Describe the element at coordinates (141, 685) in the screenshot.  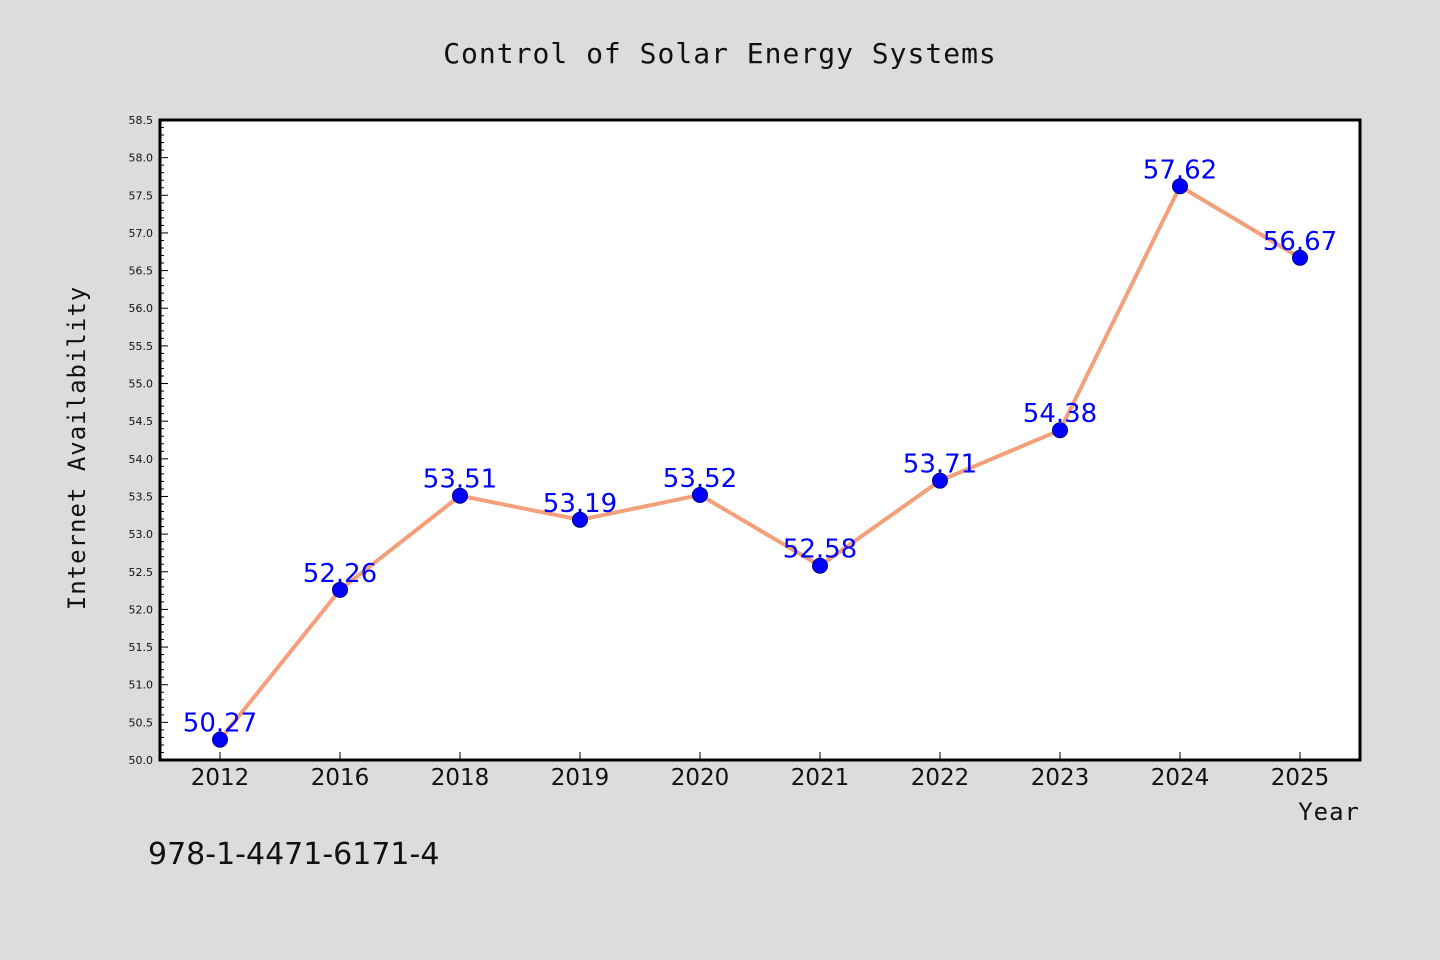
I see `y-tick-label: 51.0` at that location.